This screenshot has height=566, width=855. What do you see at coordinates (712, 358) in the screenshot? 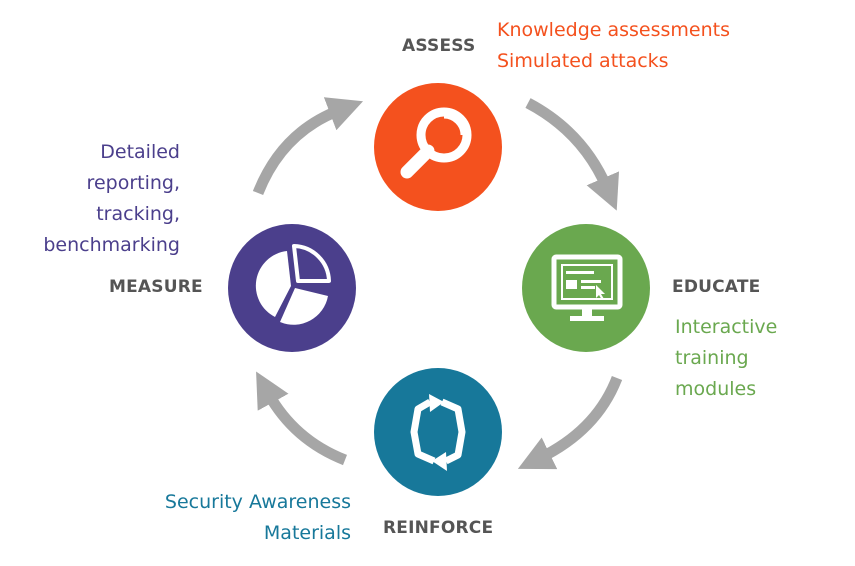
I see `educate-detail-line: training` at bounding box center [712, 358].